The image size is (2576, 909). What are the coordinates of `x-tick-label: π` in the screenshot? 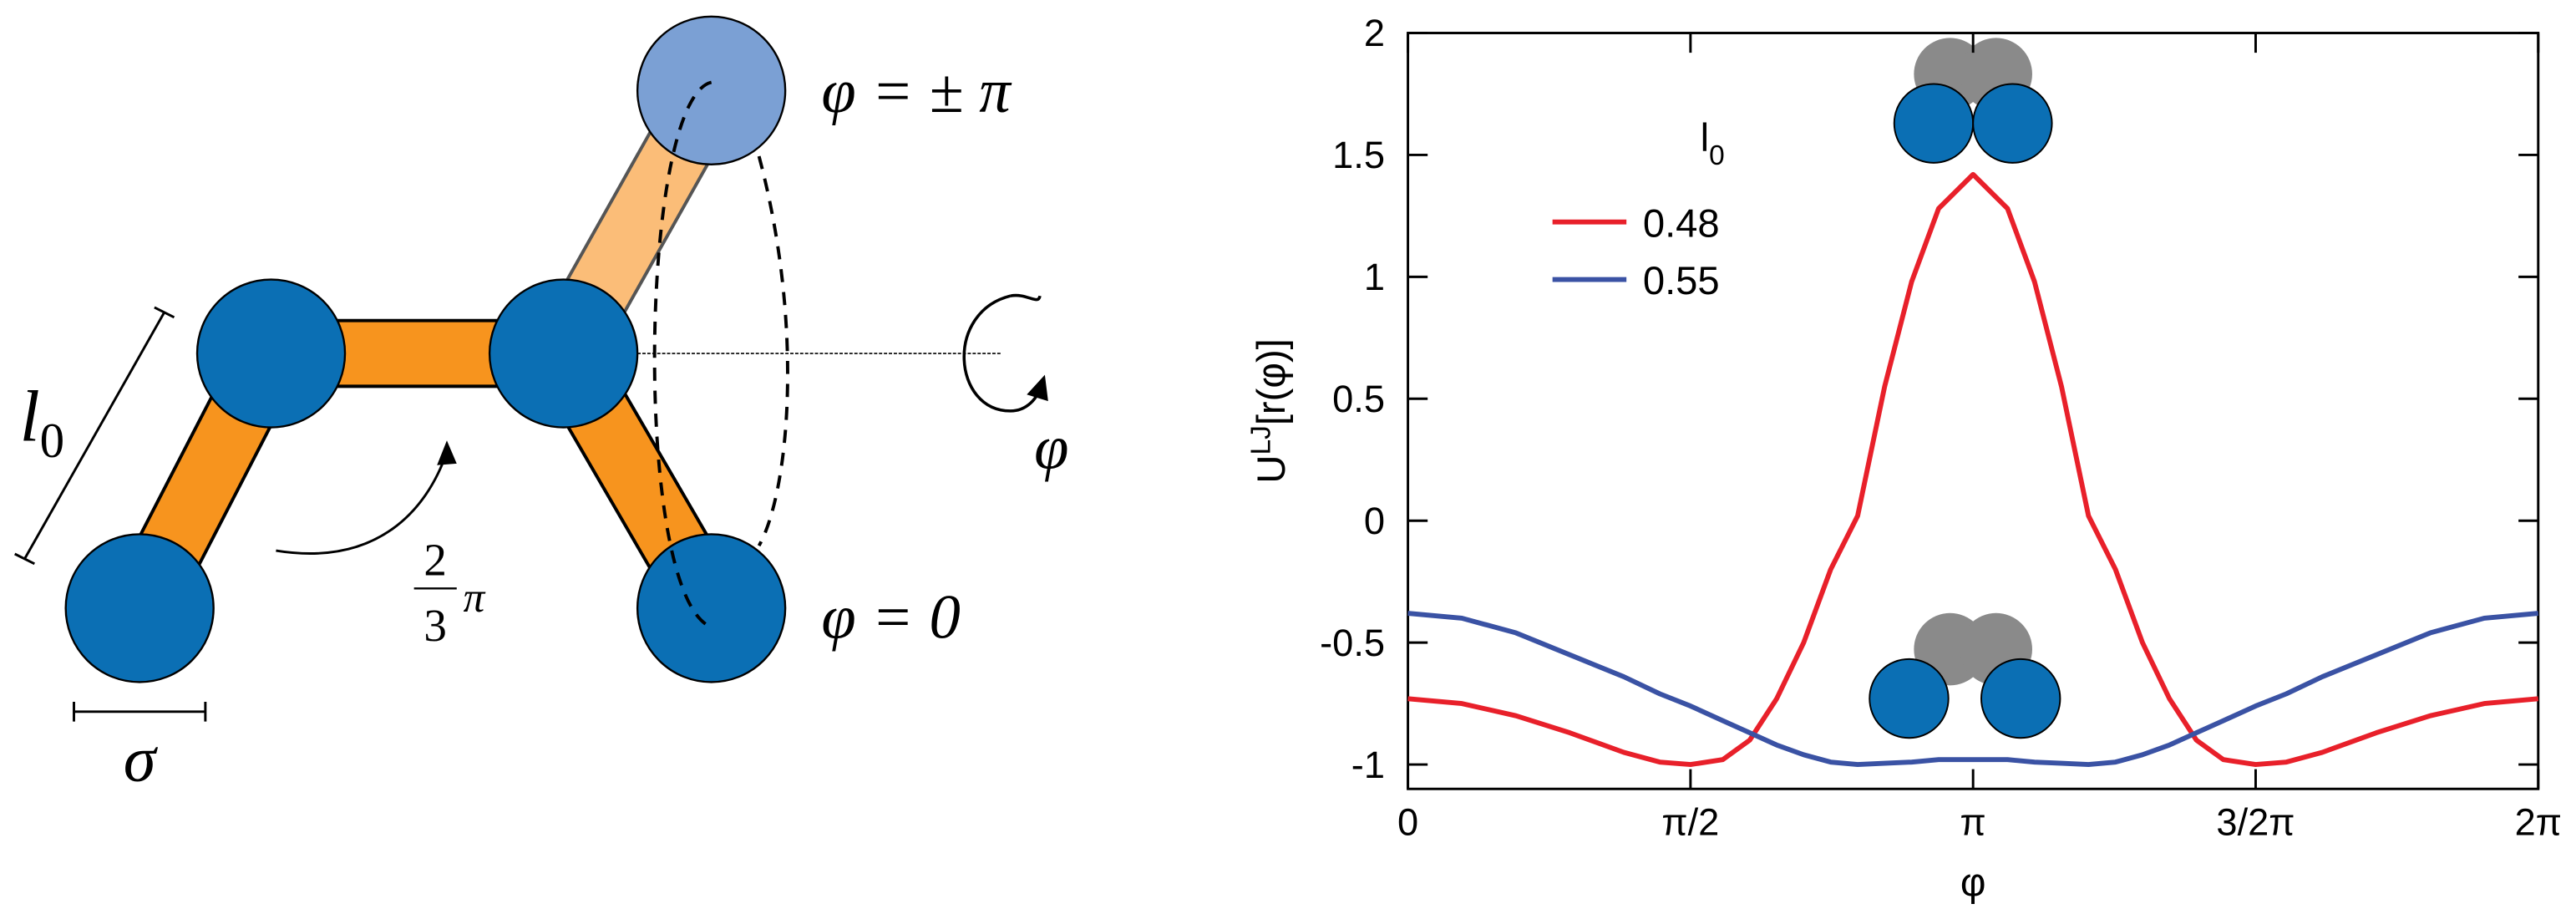 It's located at (1973, 821).